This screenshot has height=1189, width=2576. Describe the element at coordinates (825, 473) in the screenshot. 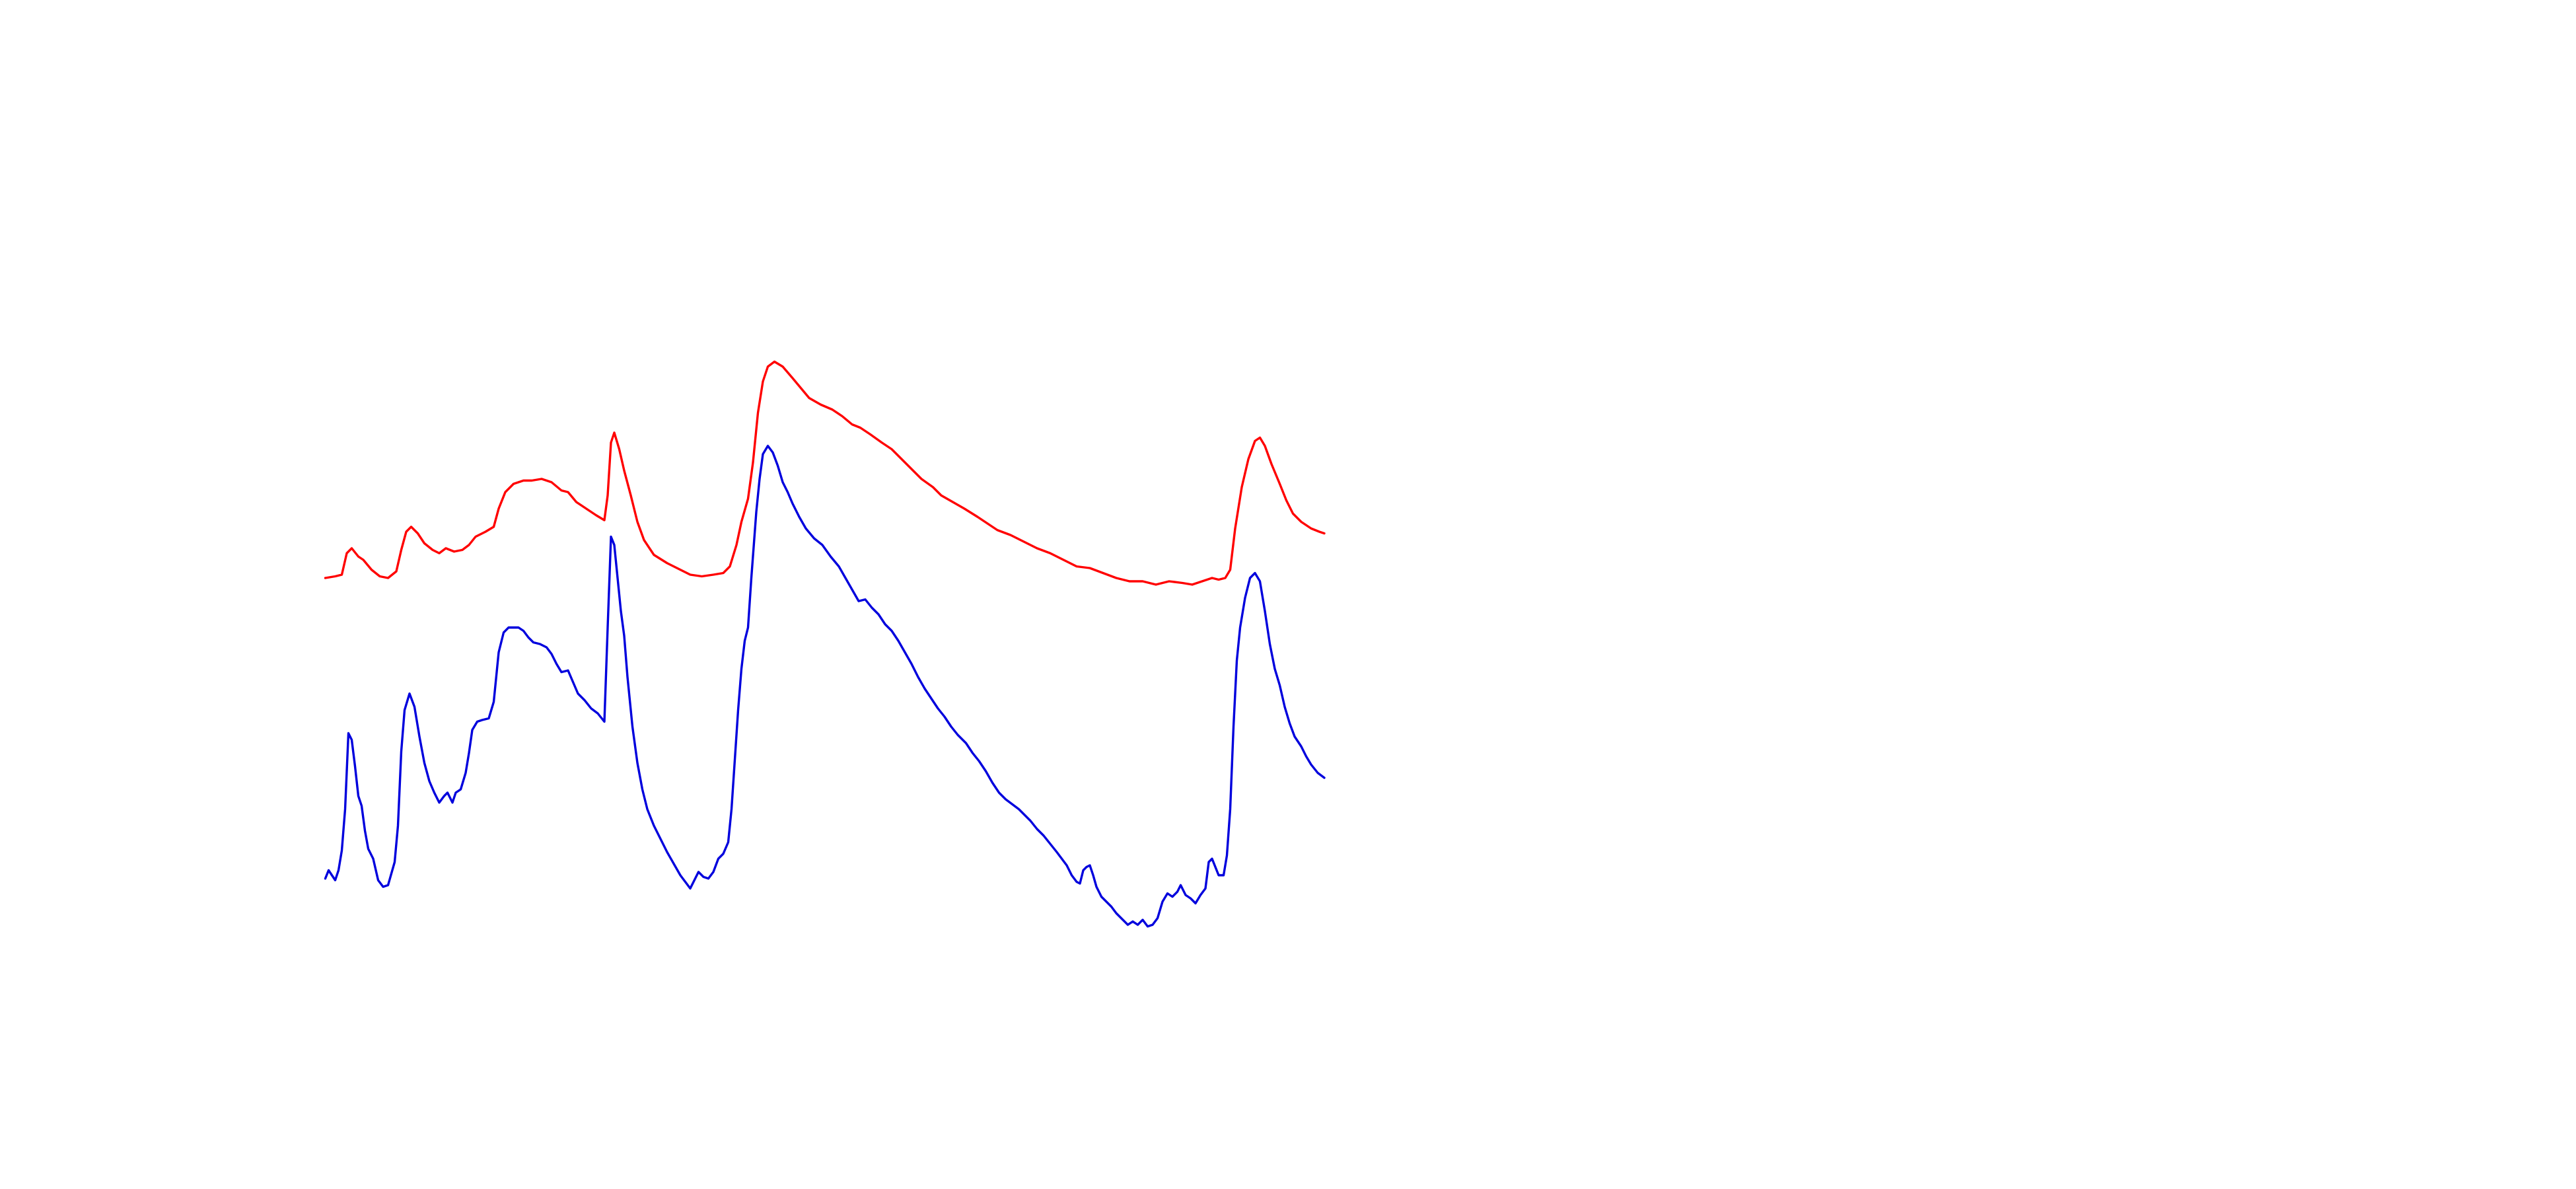

I see `data-line` at that location.